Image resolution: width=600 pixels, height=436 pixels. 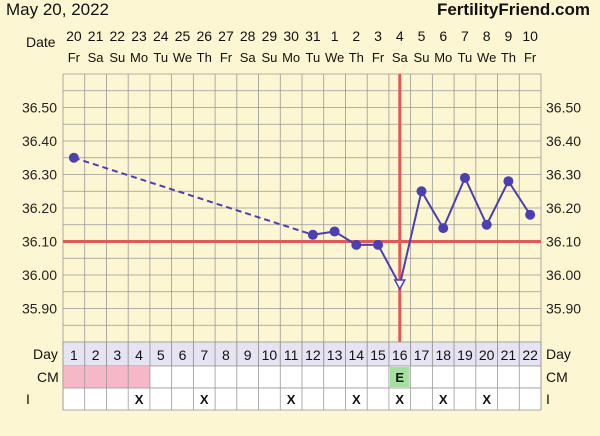 I want to click on cycle-day-label: 9, so click(x=248, y=355).